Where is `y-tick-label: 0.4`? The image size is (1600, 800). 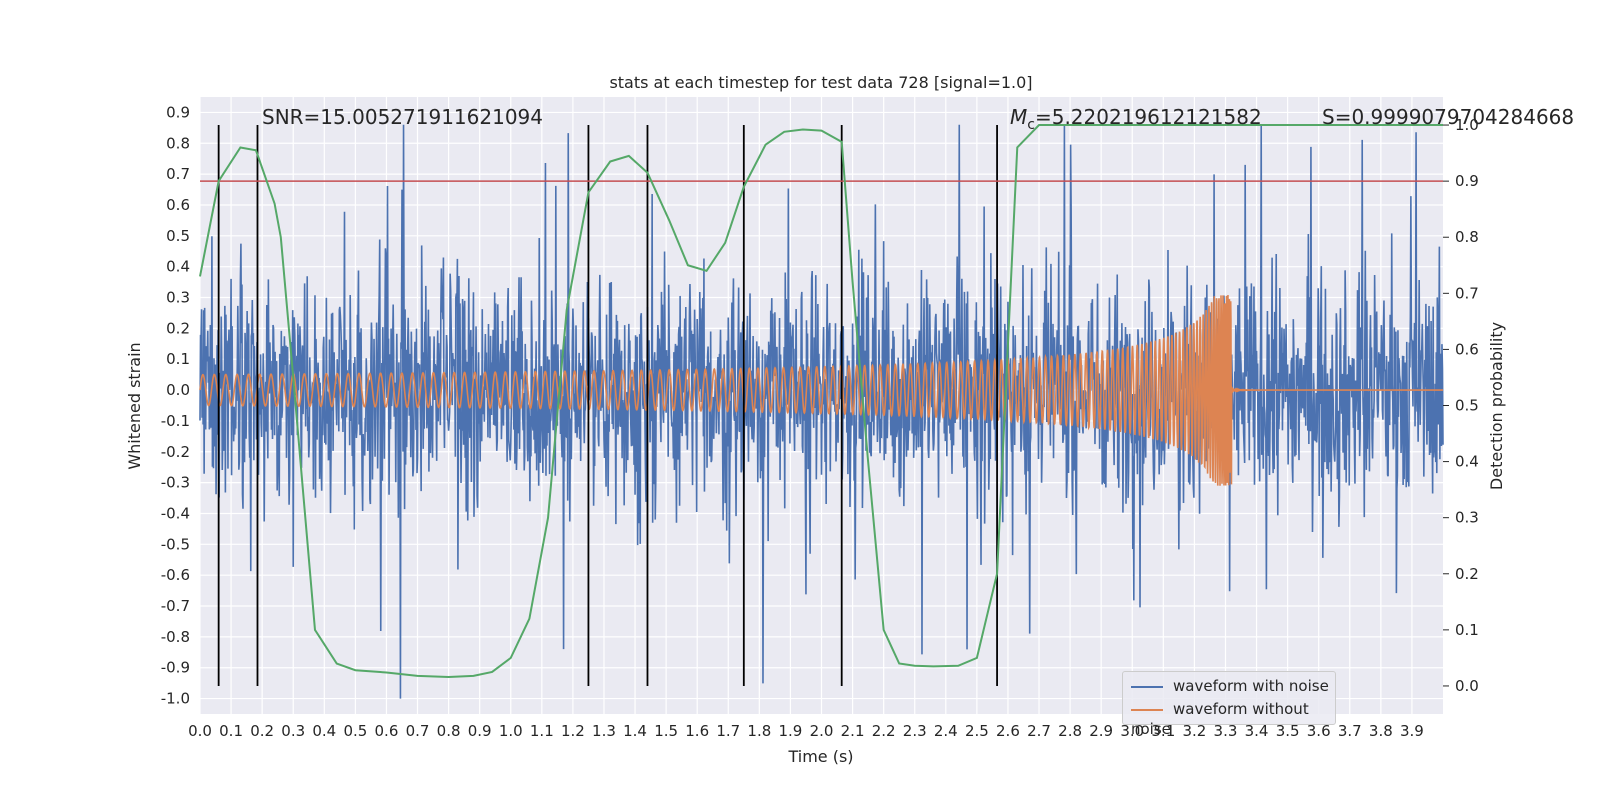
y-tick-label: 0.4 is located at coordinates (178, 267).